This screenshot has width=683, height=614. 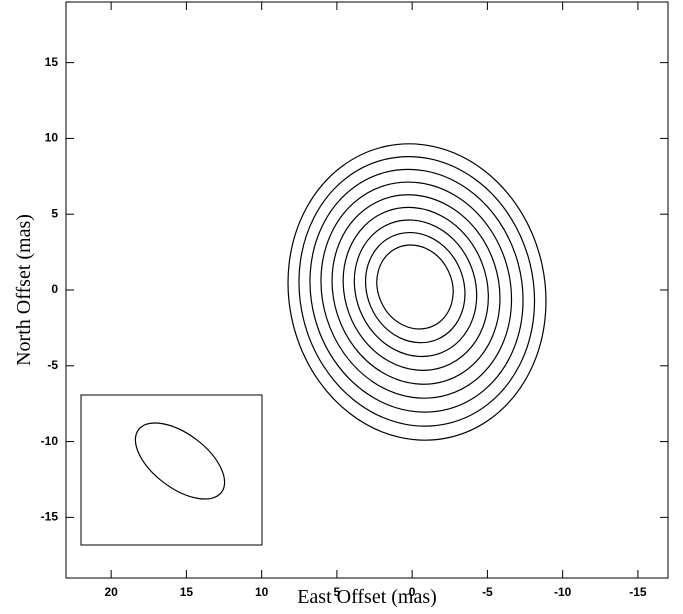 I want to click on x-tick-label: 20, so click(x=111, y=592).